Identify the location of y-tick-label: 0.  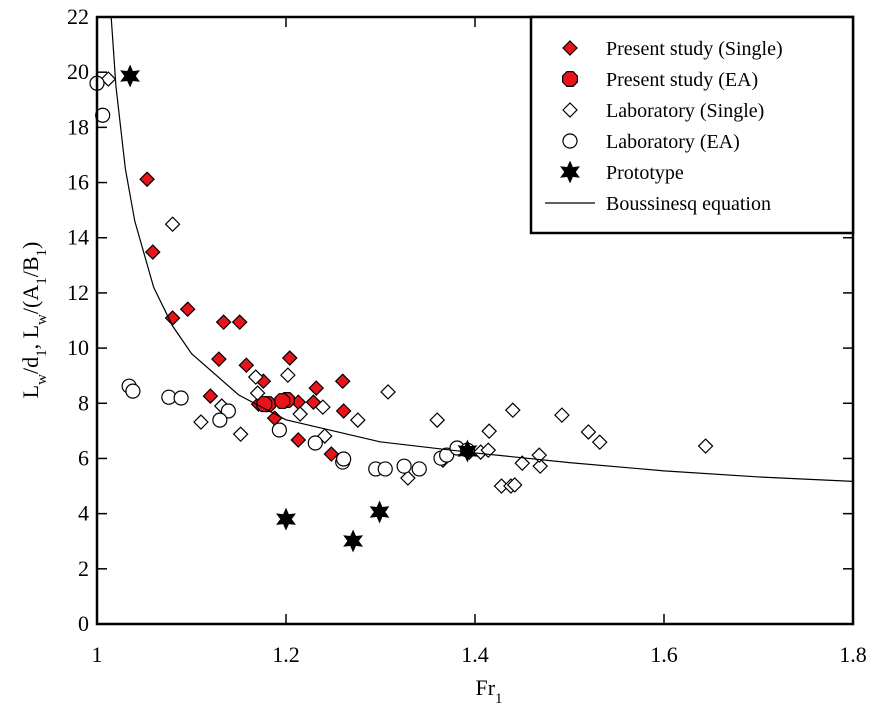
(83, 623).